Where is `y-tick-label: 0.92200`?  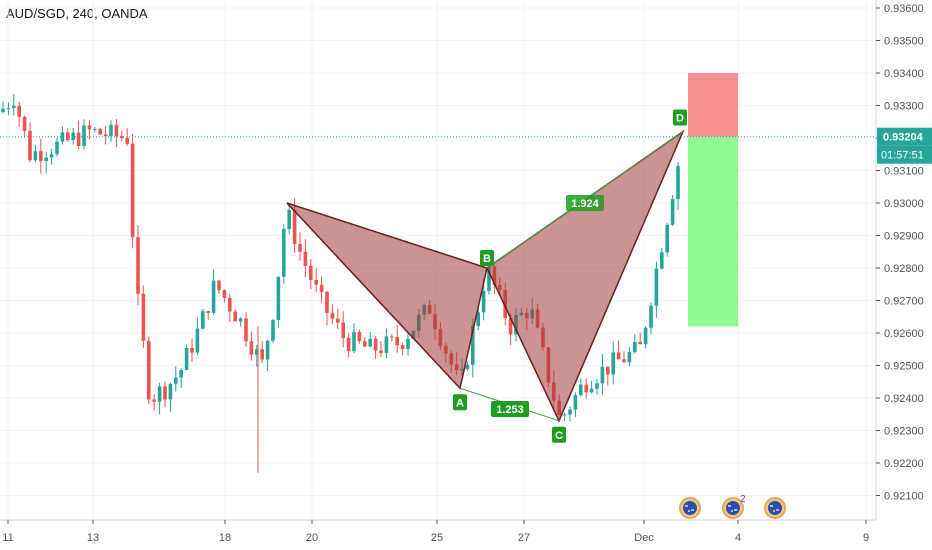
y-tick-label: 0.92200 is located at coordinates (904, 464).